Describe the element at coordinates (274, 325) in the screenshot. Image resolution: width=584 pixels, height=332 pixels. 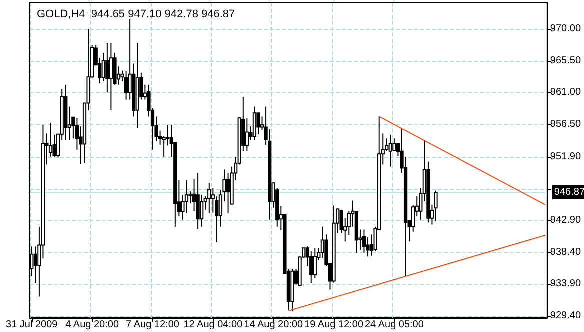
I see `x-tick-label: 14 Aug 20:00` at that location.